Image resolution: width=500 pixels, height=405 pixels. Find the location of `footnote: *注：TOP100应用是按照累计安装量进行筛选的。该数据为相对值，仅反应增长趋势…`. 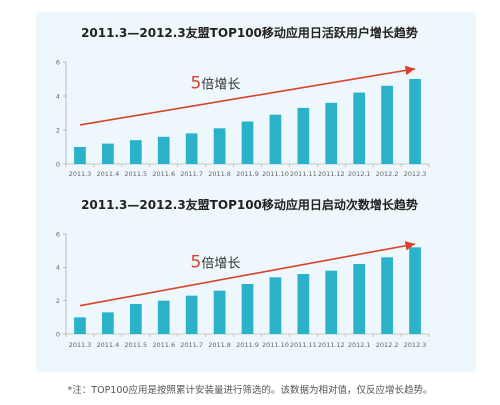

footnote: *注：TOP100应用是按照累计安装量进行筛选的。该数据为相对值，仅反应增长趋势… is located at coordinates (250, 390).